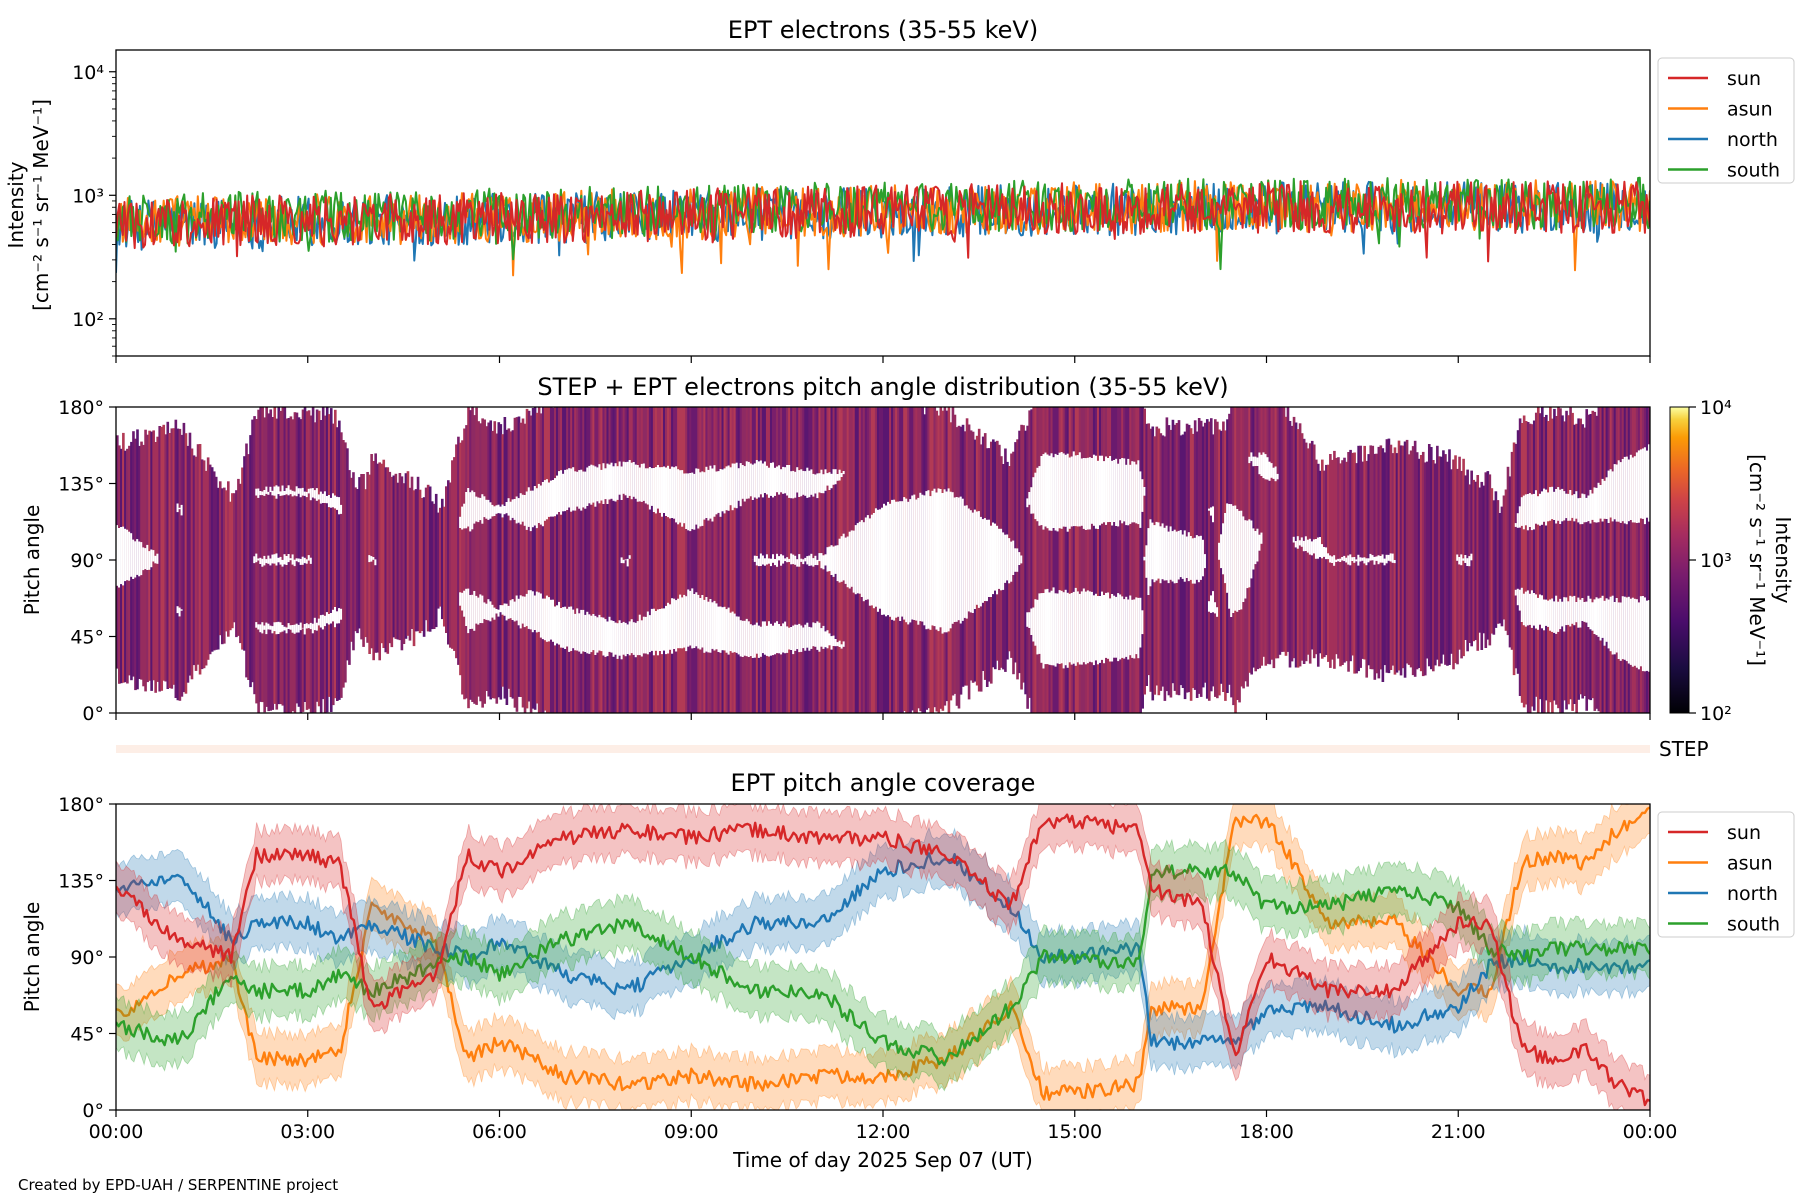  What do you see at coordinates (93, 1111) in the screenshot?
I see `coverage-ytick-label: 0°` at bounding box center [93, 1111].